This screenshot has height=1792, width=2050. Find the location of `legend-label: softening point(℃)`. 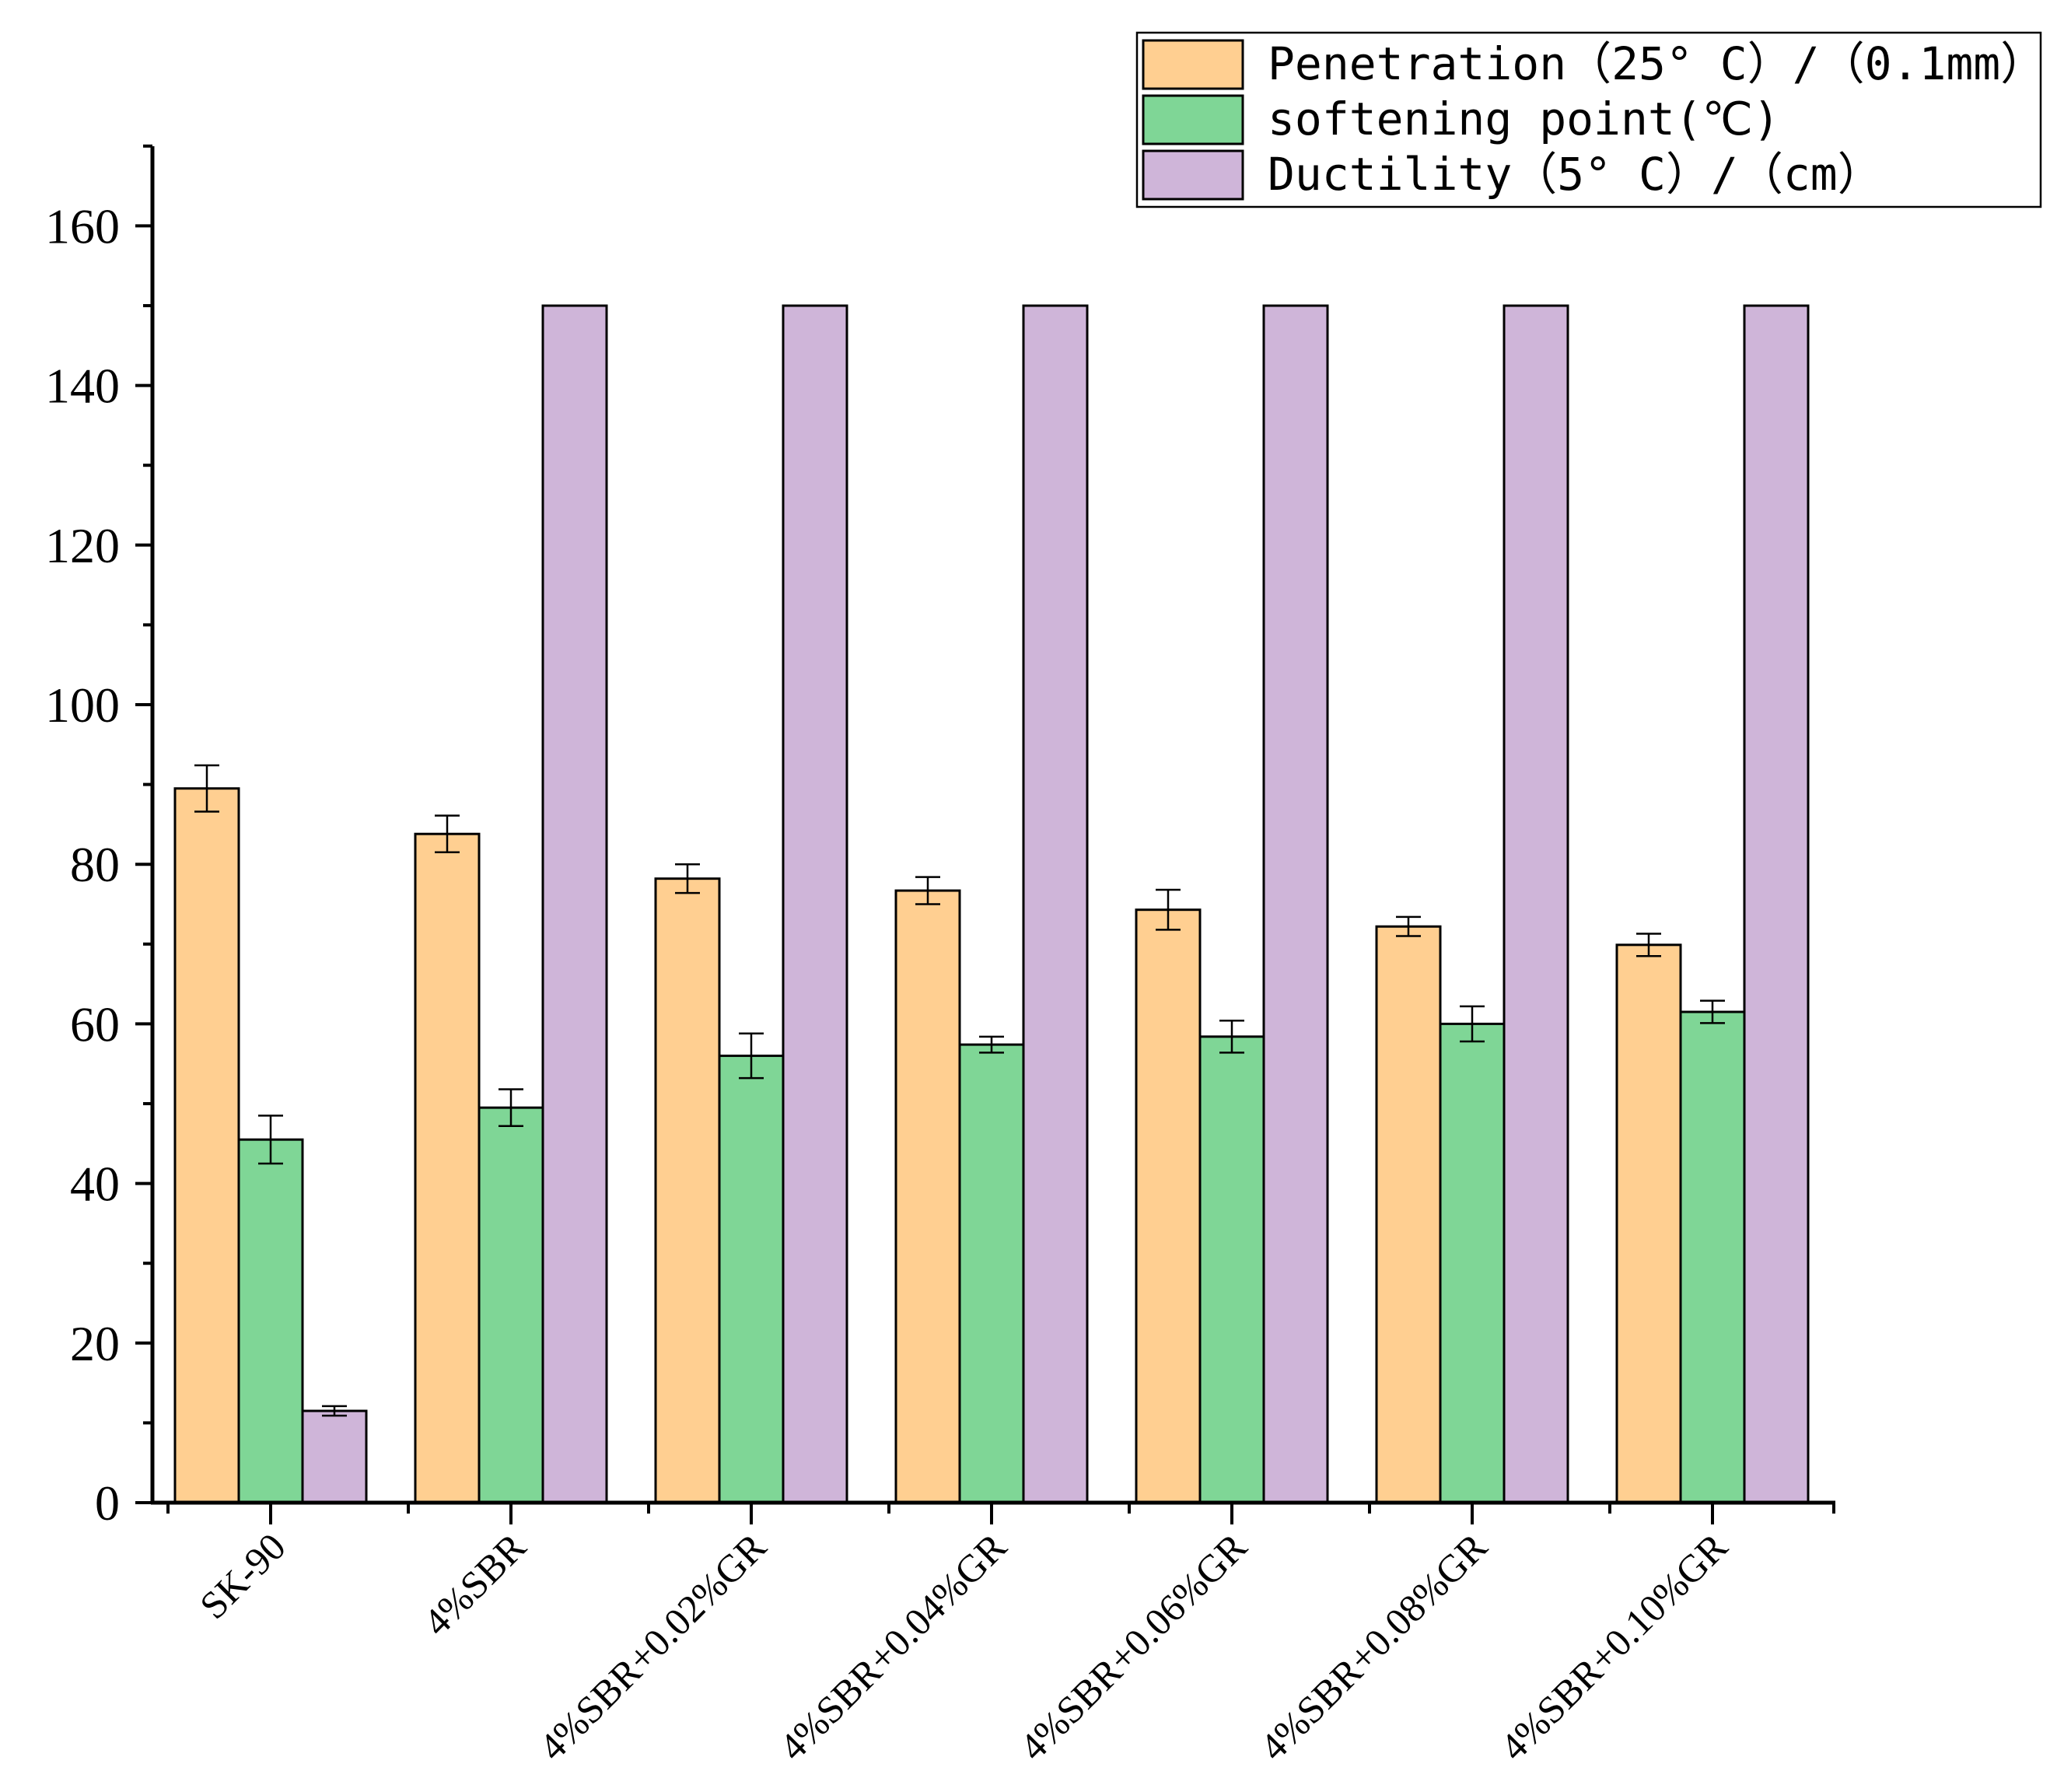

legend-label: softening point(℃) is located at coordinates (1524, 119).